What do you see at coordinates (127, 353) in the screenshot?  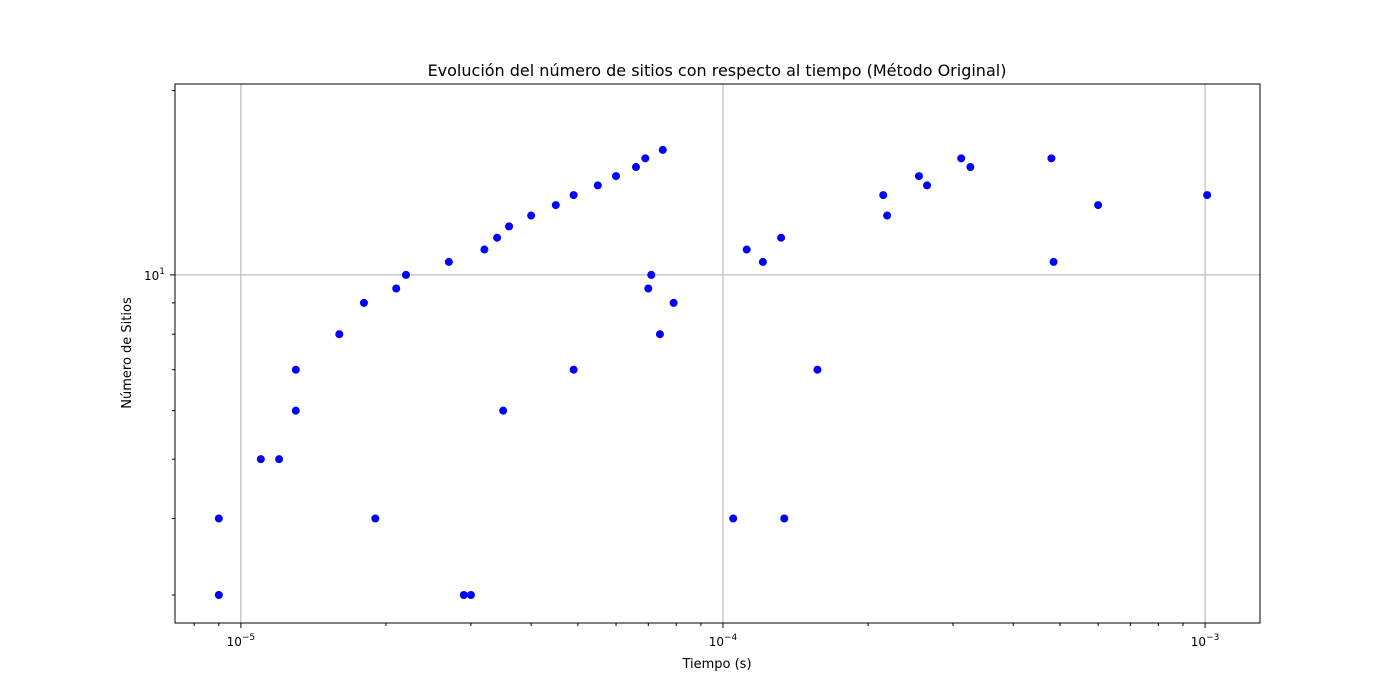 I see `y-axis-label: Número de Sitios` at bounding box center [127, 353].